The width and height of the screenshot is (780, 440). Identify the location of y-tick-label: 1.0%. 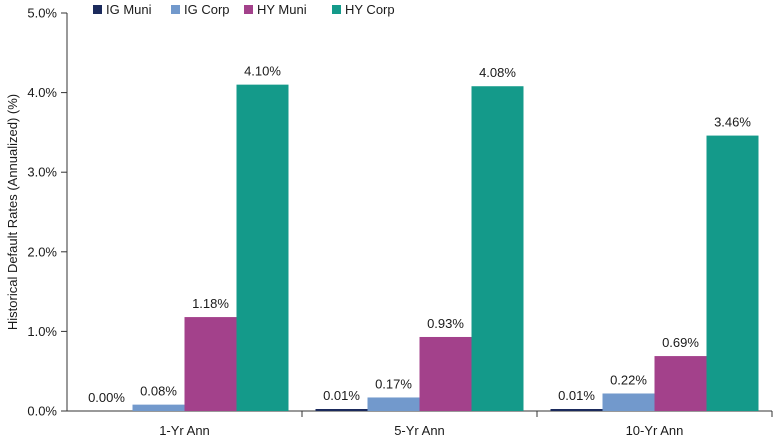
(42, 331).